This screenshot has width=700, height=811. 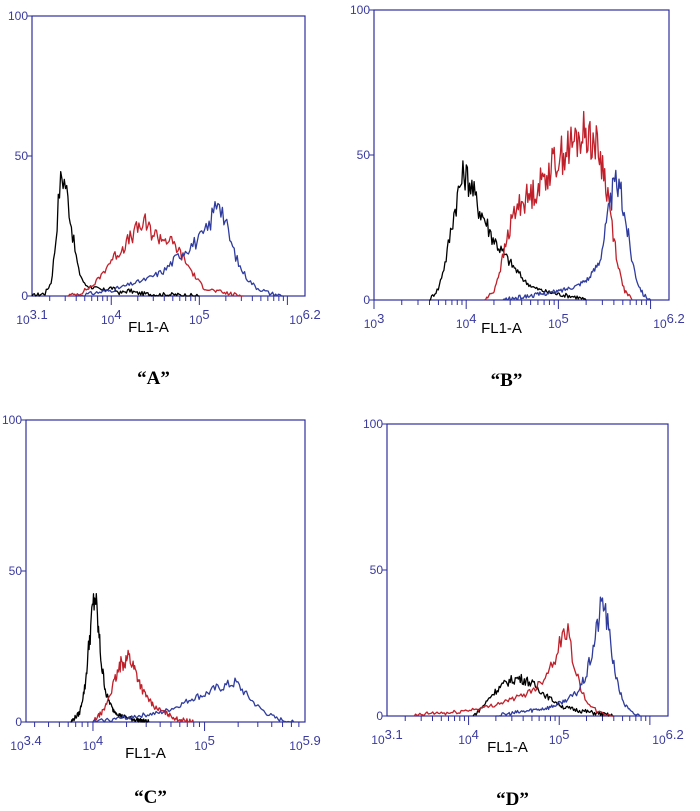 I want to click on panel-caption: “B”, so click(x=507, y=380).